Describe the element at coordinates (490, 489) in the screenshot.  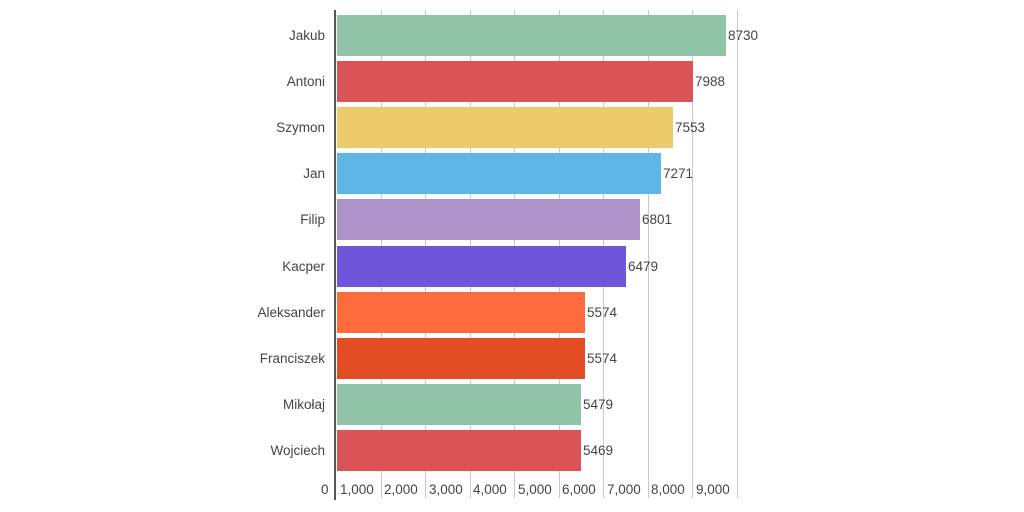
I see `x-tick-label: 4,000` at that location.